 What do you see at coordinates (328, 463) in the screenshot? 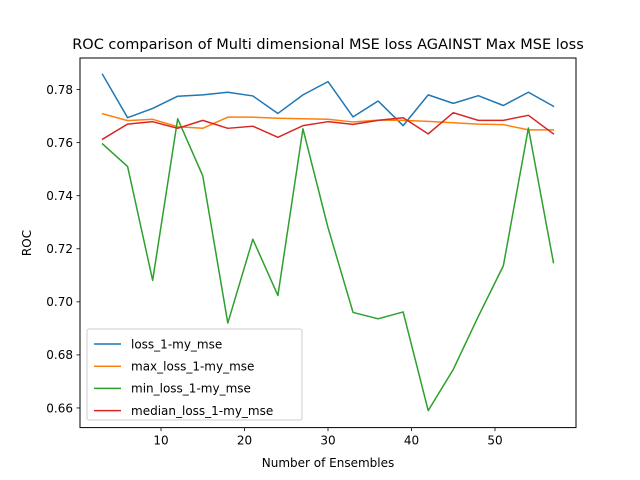
I see `x-axis-label: Number of Ensembles` at bounding box center [328, 463].